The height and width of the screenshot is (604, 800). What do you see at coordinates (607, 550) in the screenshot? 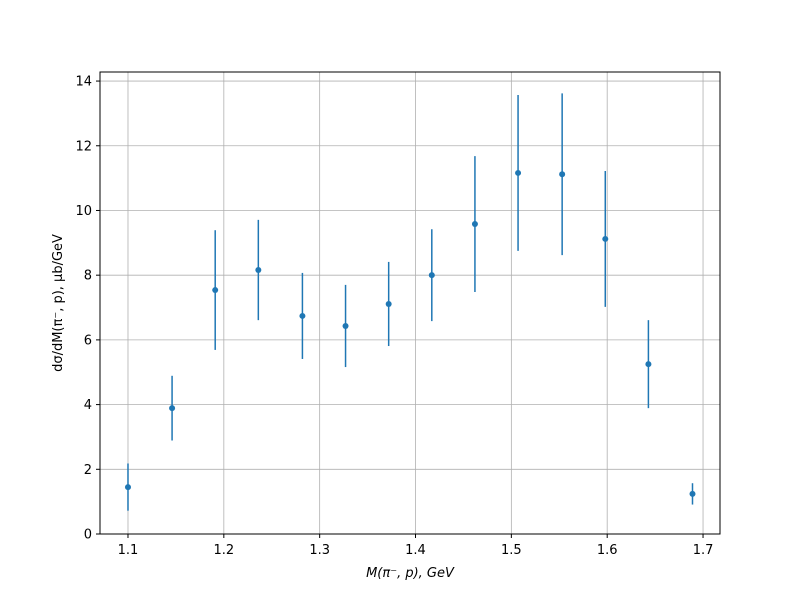
I see `x-tick-label: 1.6` at bounding box center [607, 550].